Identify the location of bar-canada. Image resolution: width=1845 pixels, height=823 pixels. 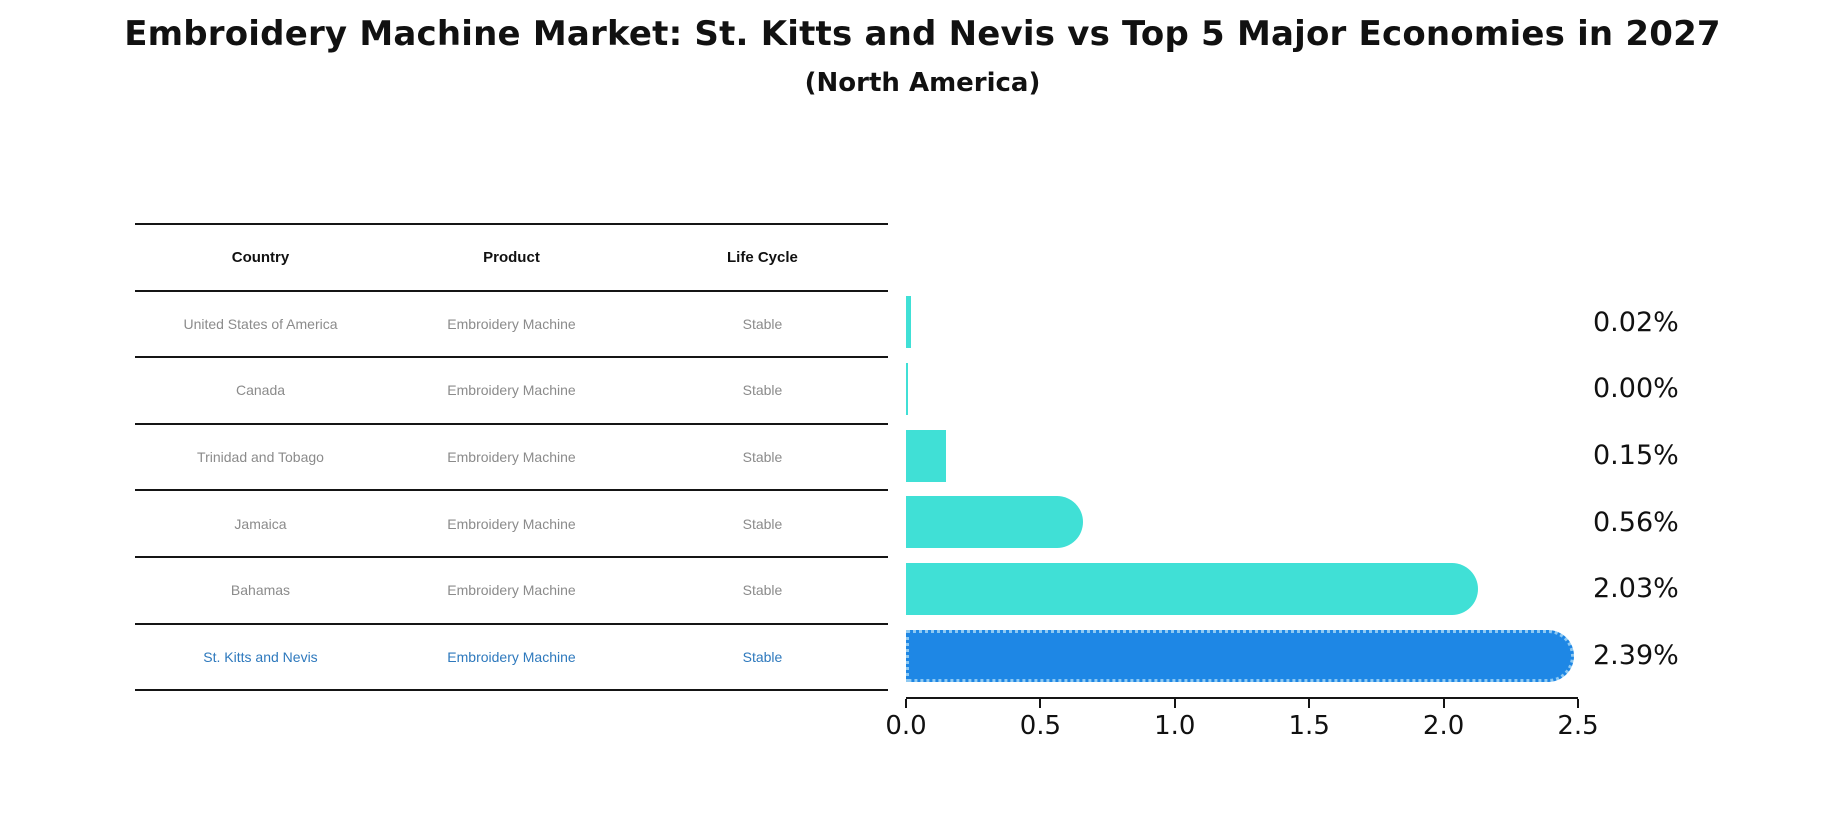
(907, 388).